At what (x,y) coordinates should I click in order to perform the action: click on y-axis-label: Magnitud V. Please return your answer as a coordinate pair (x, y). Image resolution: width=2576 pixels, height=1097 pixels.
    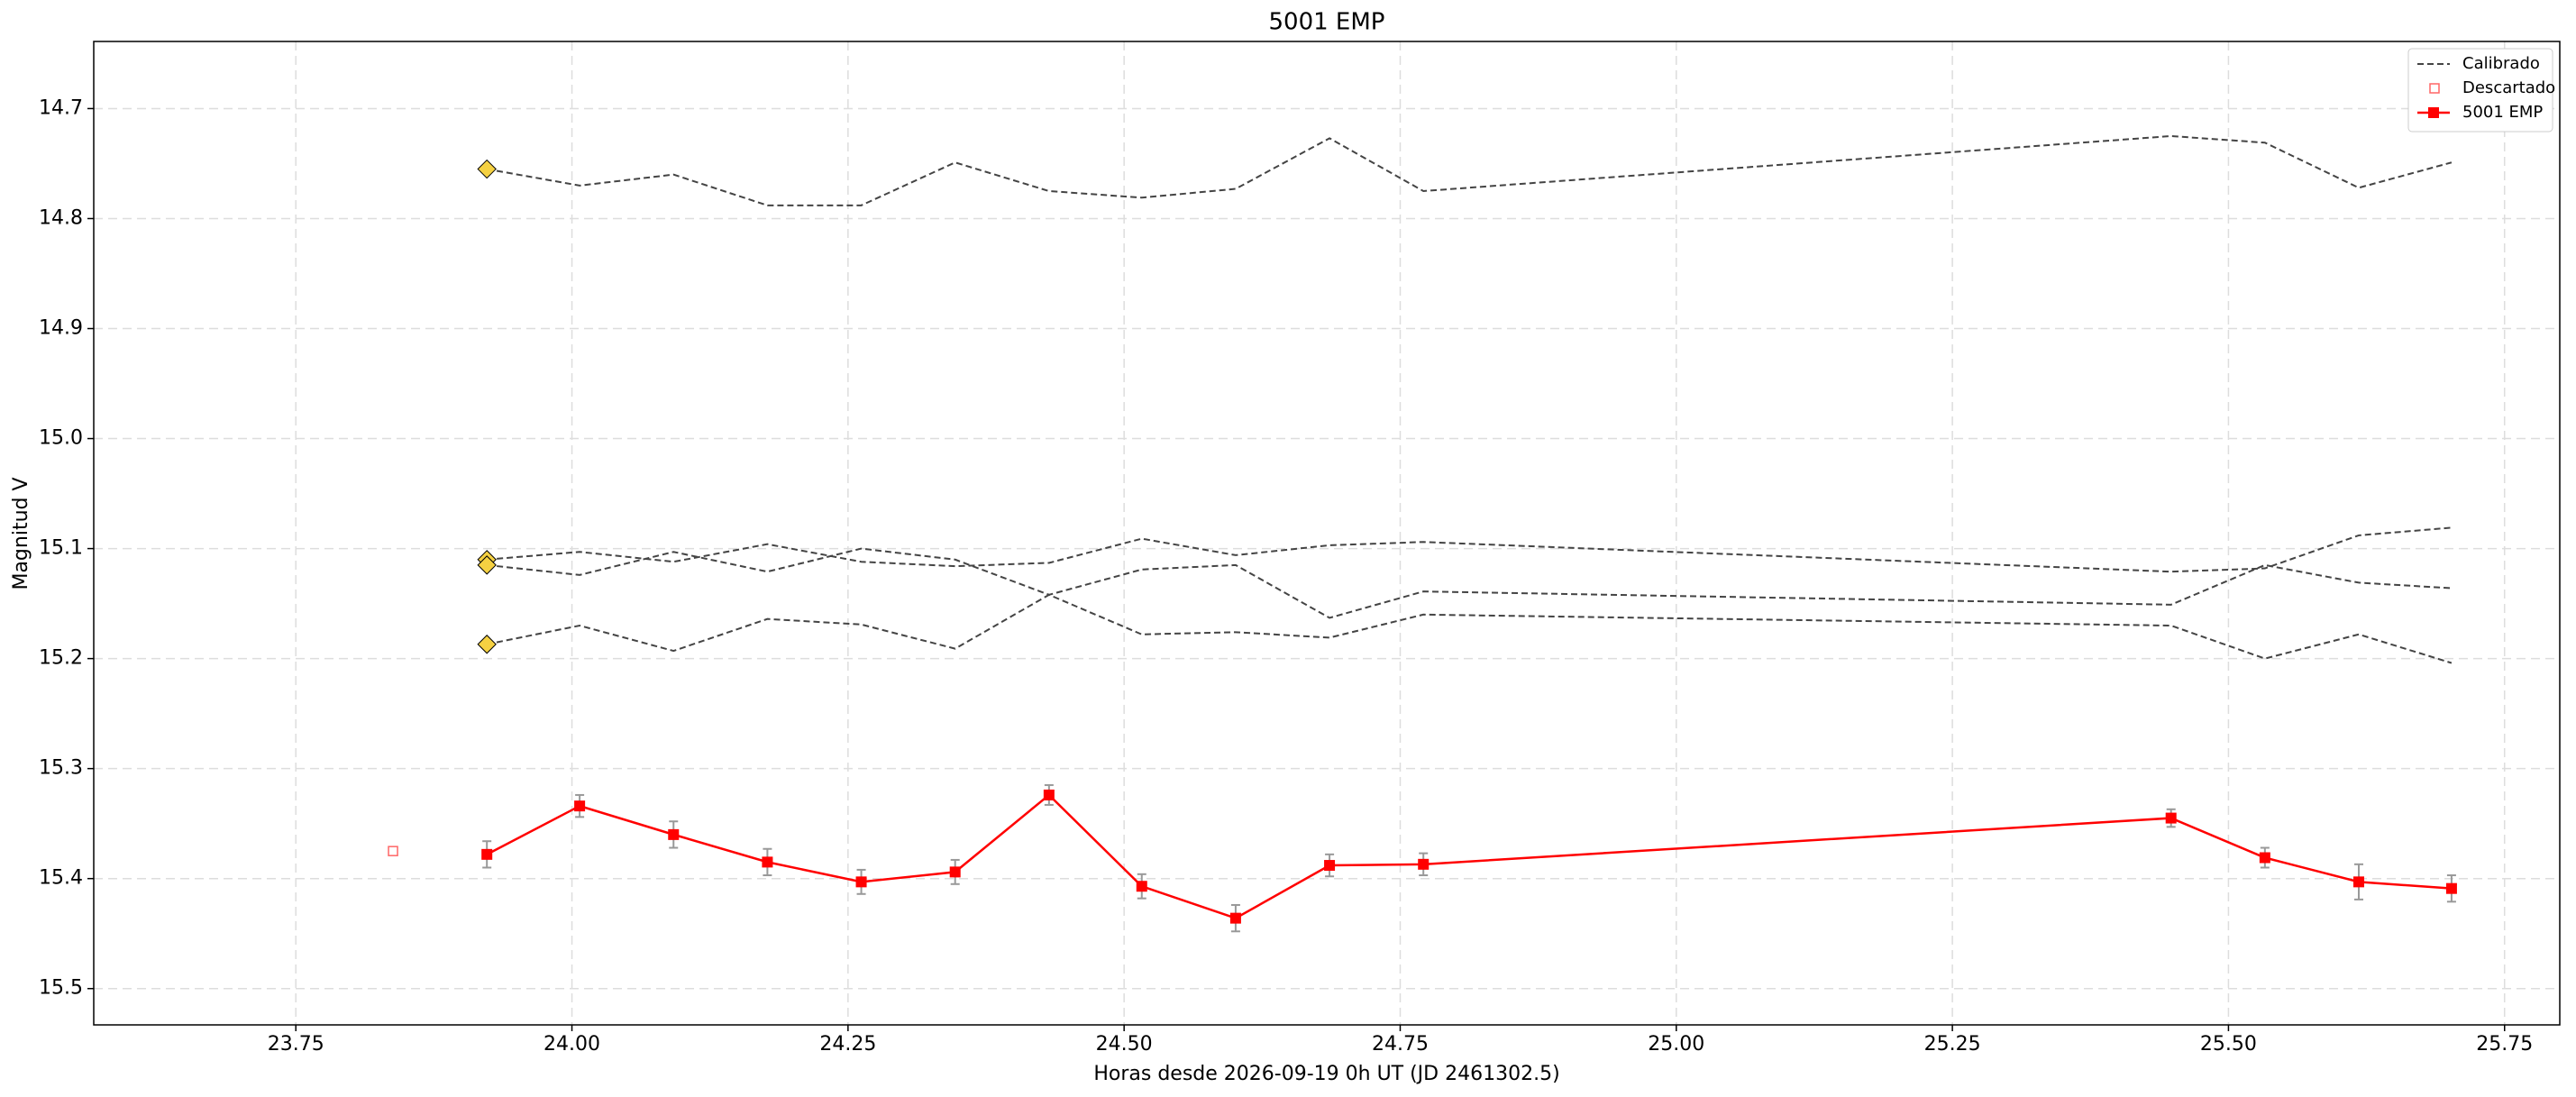
    Looking at the image, I should click on (21, 533).